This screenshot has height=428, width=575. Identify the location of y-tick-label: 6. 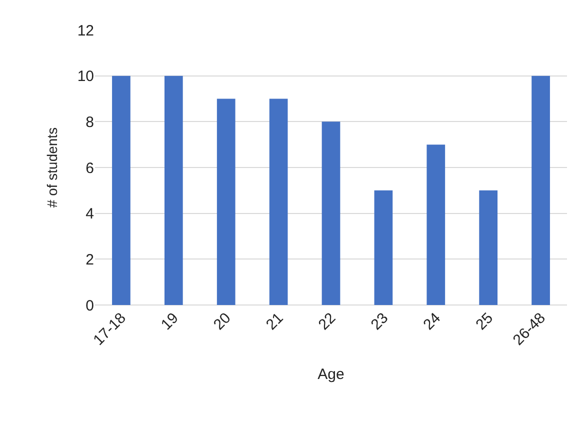
(90, 168).